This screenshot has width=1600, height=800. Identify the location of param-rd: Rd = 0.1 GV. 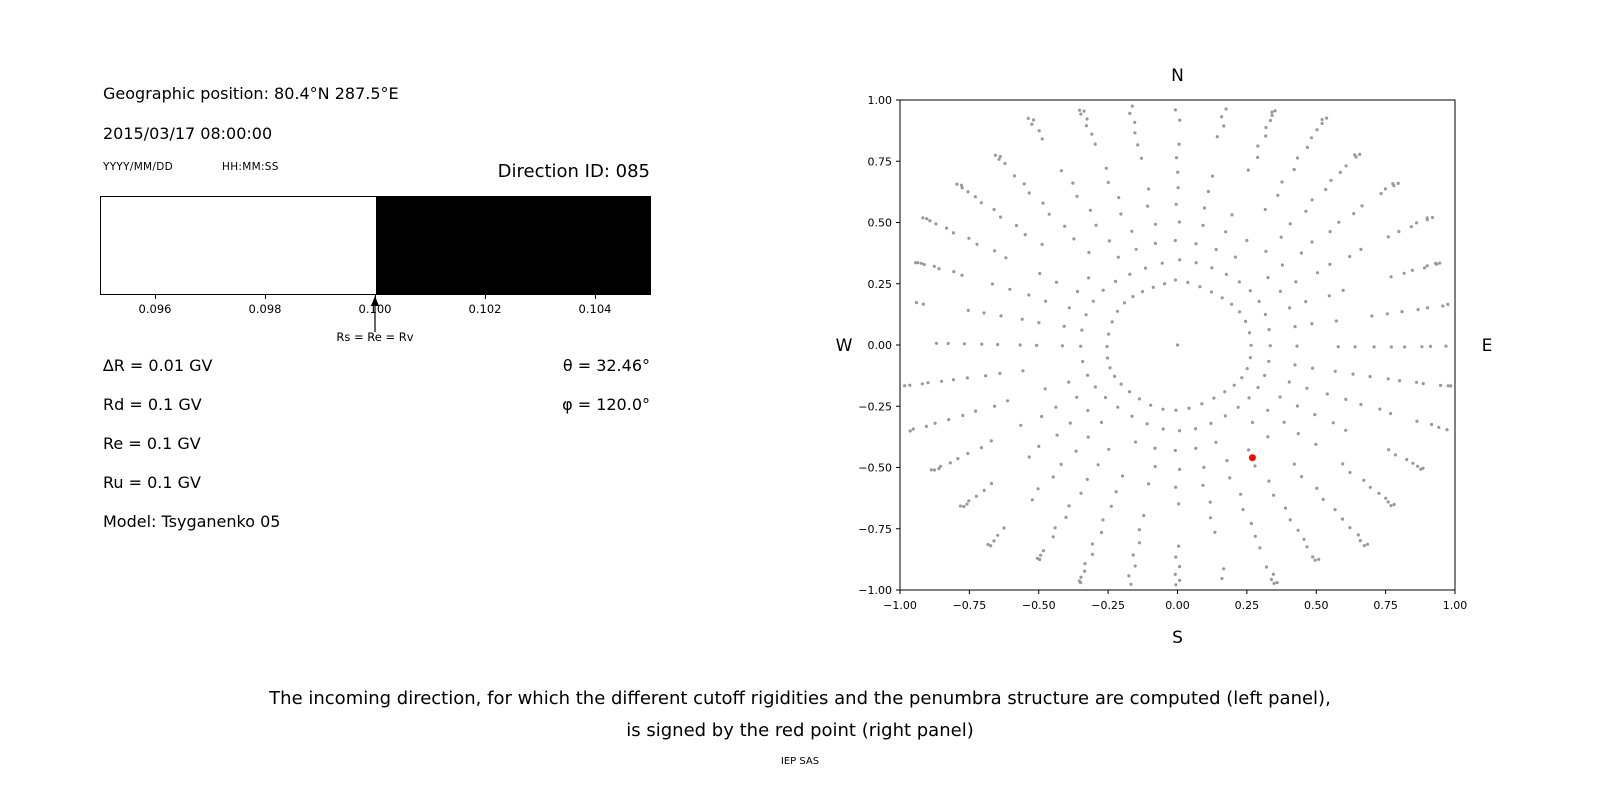
(152, 404).